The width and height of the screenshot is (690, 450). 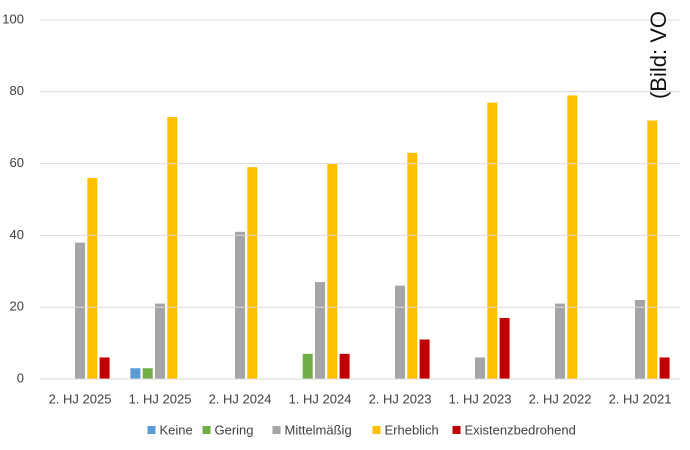 I want to click on legend-label: Keine, so click(x=176, y=429).